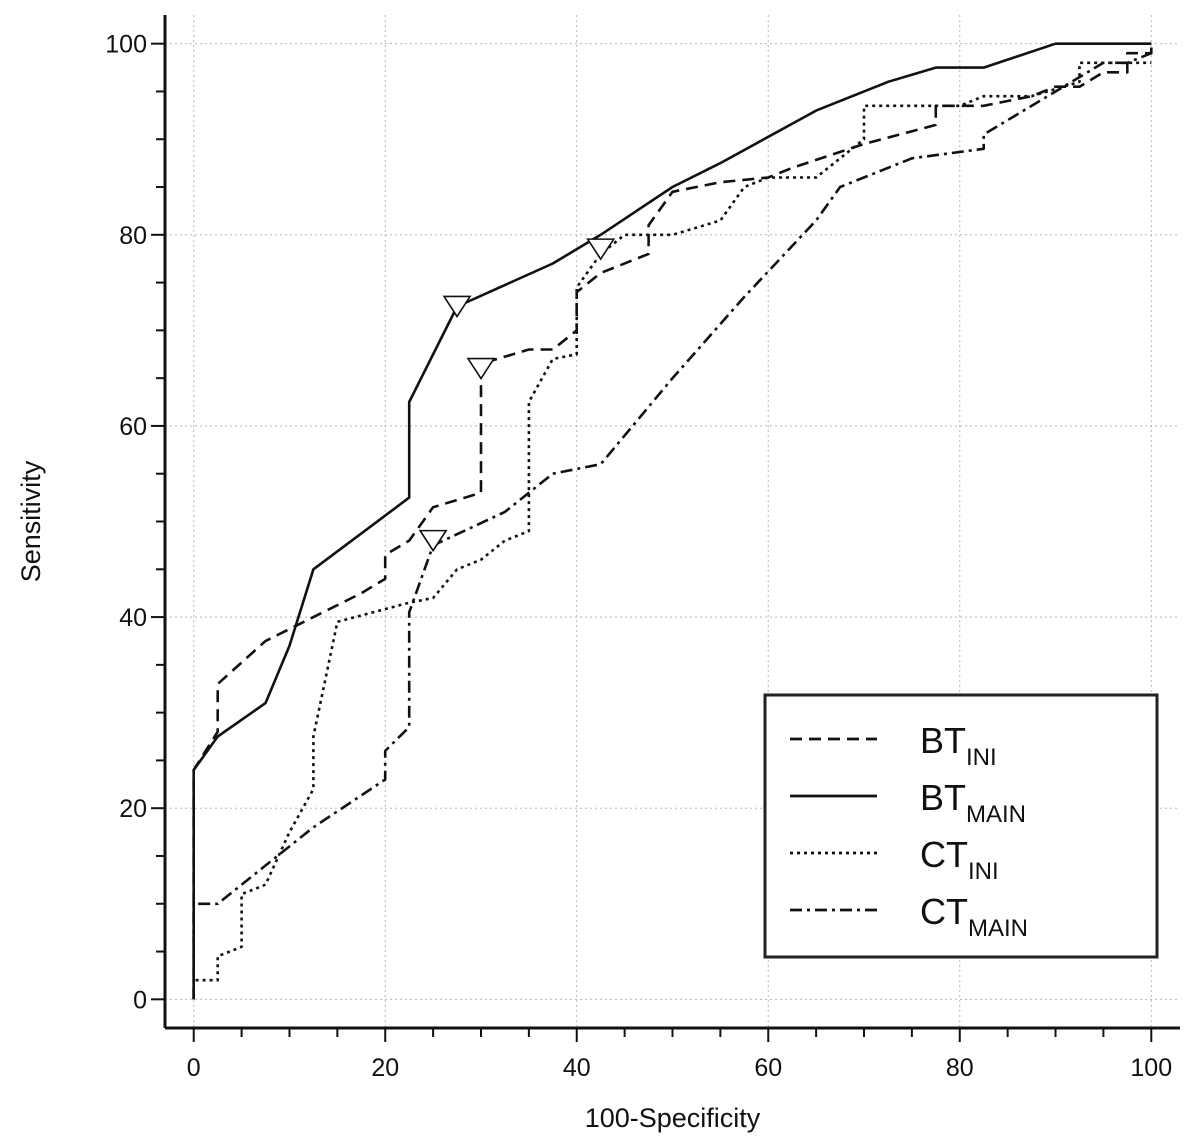 This screenshot has height=1147, width=1200. What do you see at coordinates (133, 427) in the screenshot?
I see `y-tick-label: 60` at bounding box center [133, 427].